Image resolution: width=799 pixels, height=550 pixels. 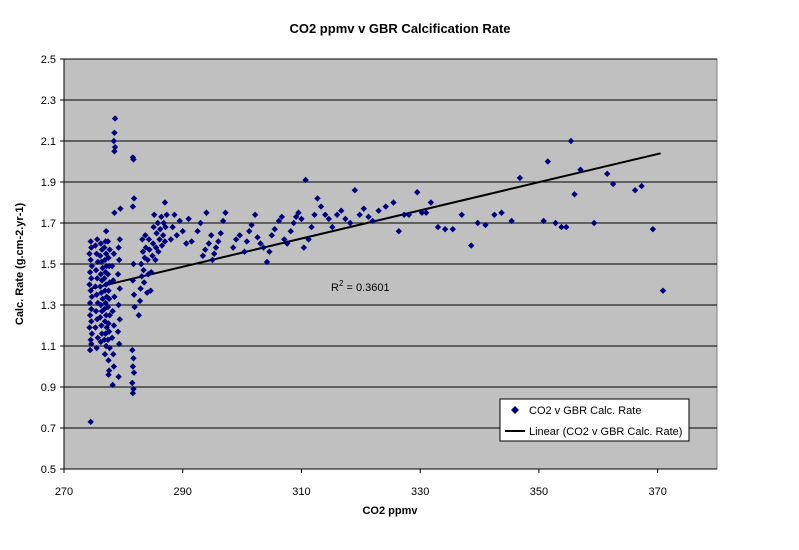 What do you see at coordinates (335, 288) in the screenshot?
I see `r-squared-symbol: R` at bounding box center [335, 288].